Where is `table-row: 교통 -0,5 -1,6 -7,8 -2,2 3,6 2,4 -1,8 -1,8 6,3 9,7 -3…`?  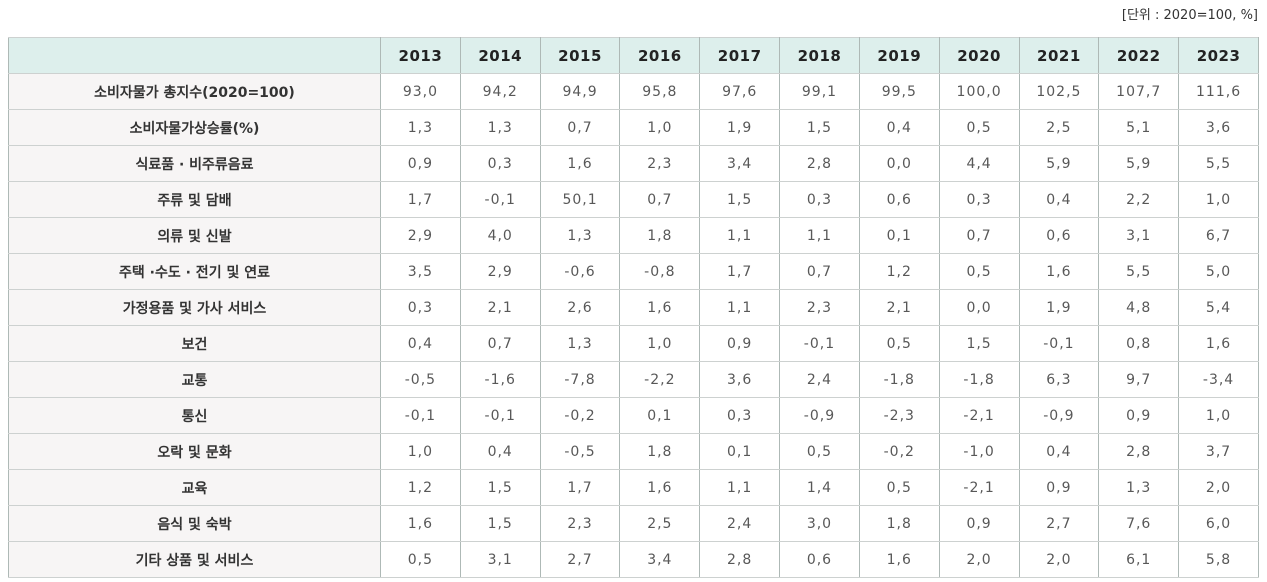 table-row: 교통 -0,5 -1,6 -7,8 -2,2 3,6 2,4 -1,8 -1,8 6,3 9,7 -3… is located at coordinates (633, 379).